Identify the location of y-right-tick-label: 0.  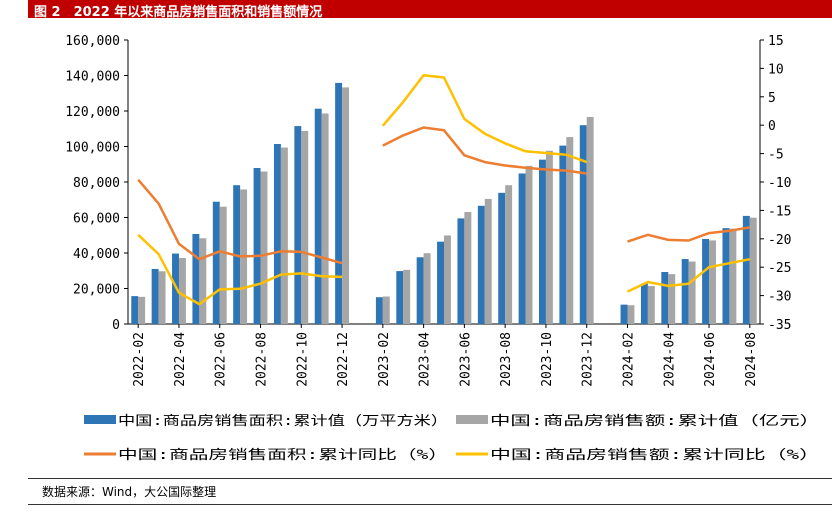
(772, 126).